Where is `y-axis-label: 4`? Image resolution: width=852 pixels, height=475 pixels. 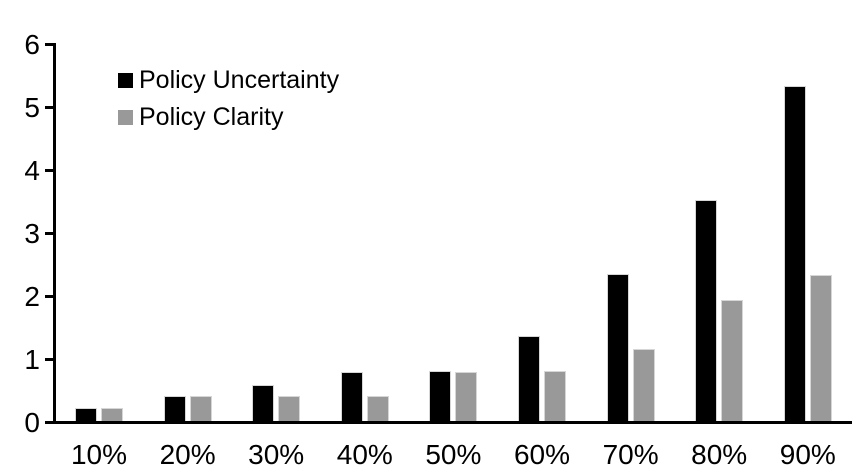
y-axis-label: 4 is located at coordinates (32, 170).